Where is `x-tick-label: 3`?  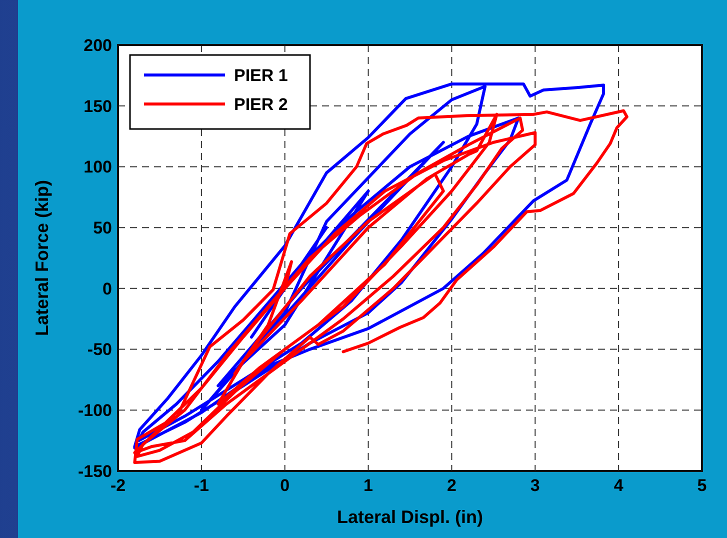
x-tick-label: 3 is located at coordinates (535, 485).